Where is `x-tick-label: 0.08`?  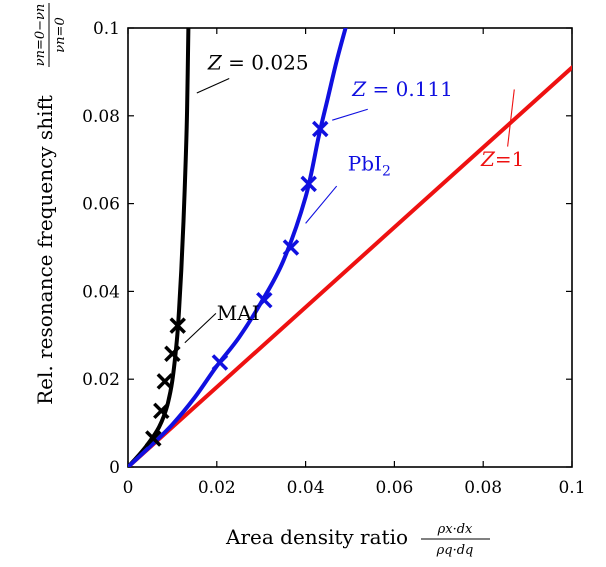
x-tick-label: 0.08 is located at coordinates (483, 488).